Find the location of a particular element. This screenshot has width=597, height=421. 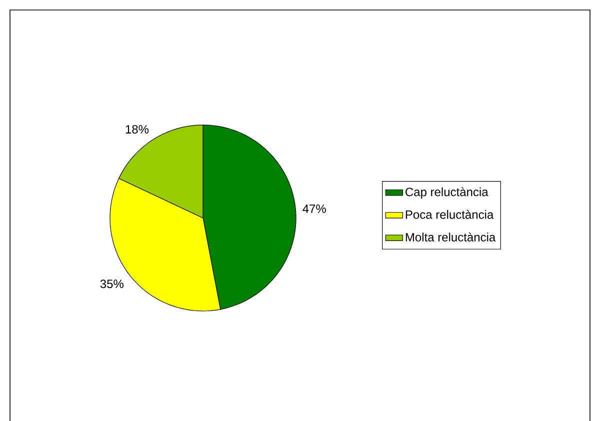

legend-label: Poca reluctància is located at coordinates (450, 214).